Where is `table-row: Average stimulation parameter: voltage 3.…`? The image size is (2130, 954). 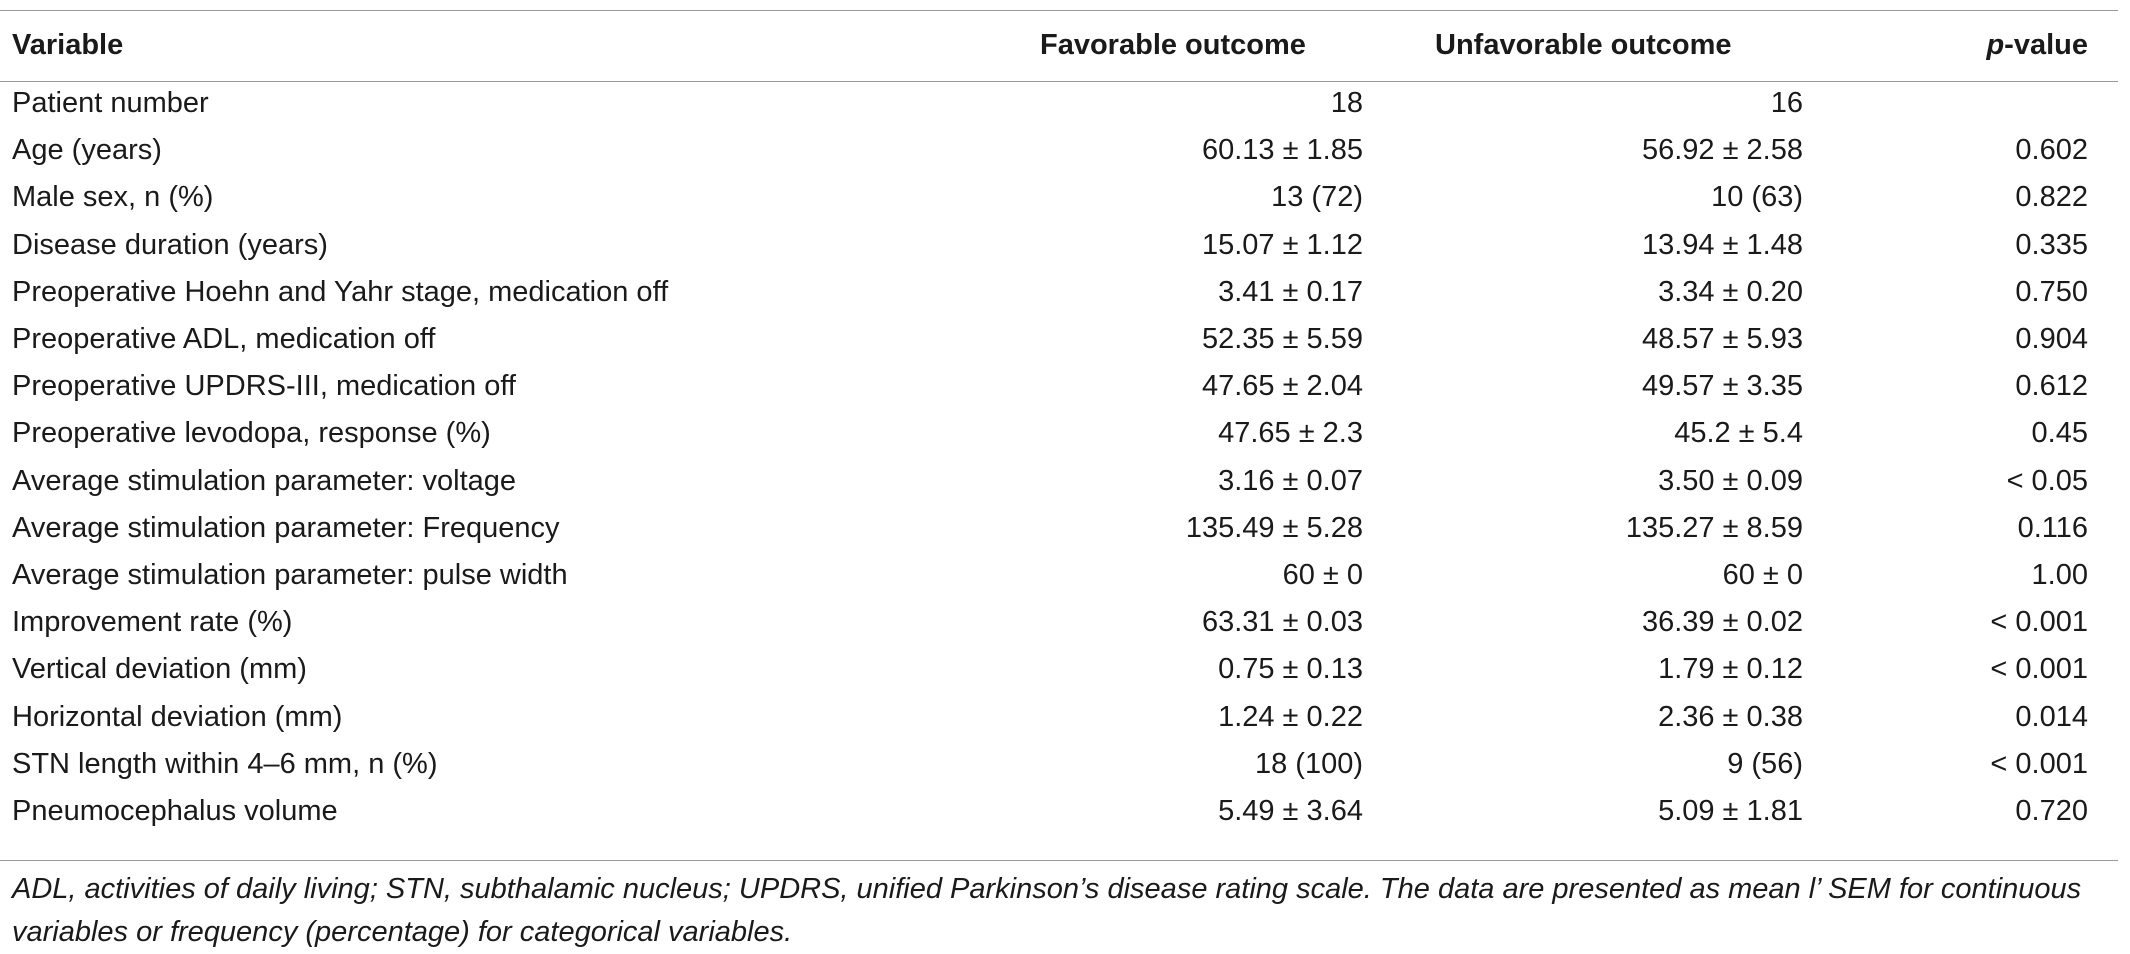 table-row: Average stimulation parameter: voltage 3.… is located at coordinates (1059, 481).